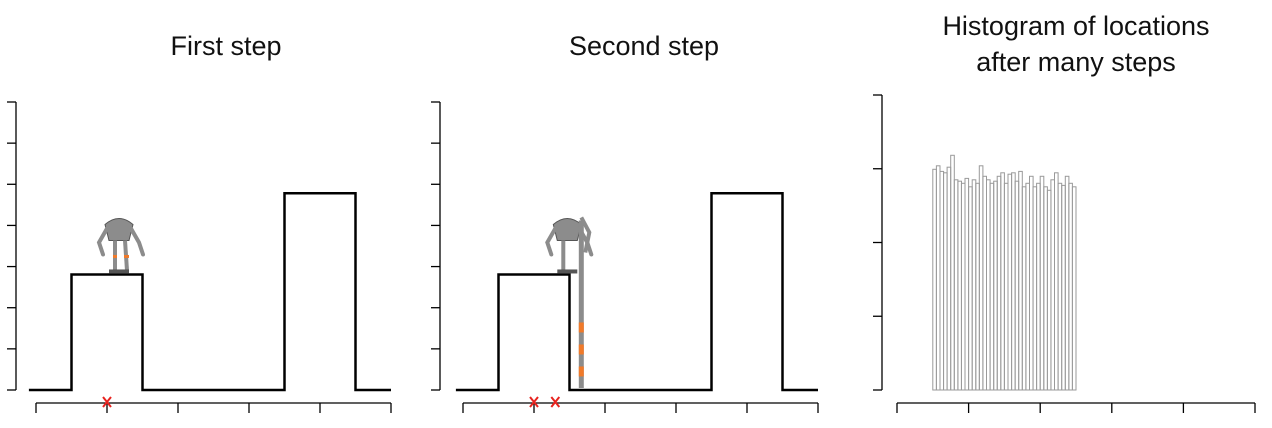 This screenshot has width=1272, height=428. What do you see at coordinates (644, 46) in the screenshot?
I see `panel-2-title: Second step` at bounding box center [644, 46].